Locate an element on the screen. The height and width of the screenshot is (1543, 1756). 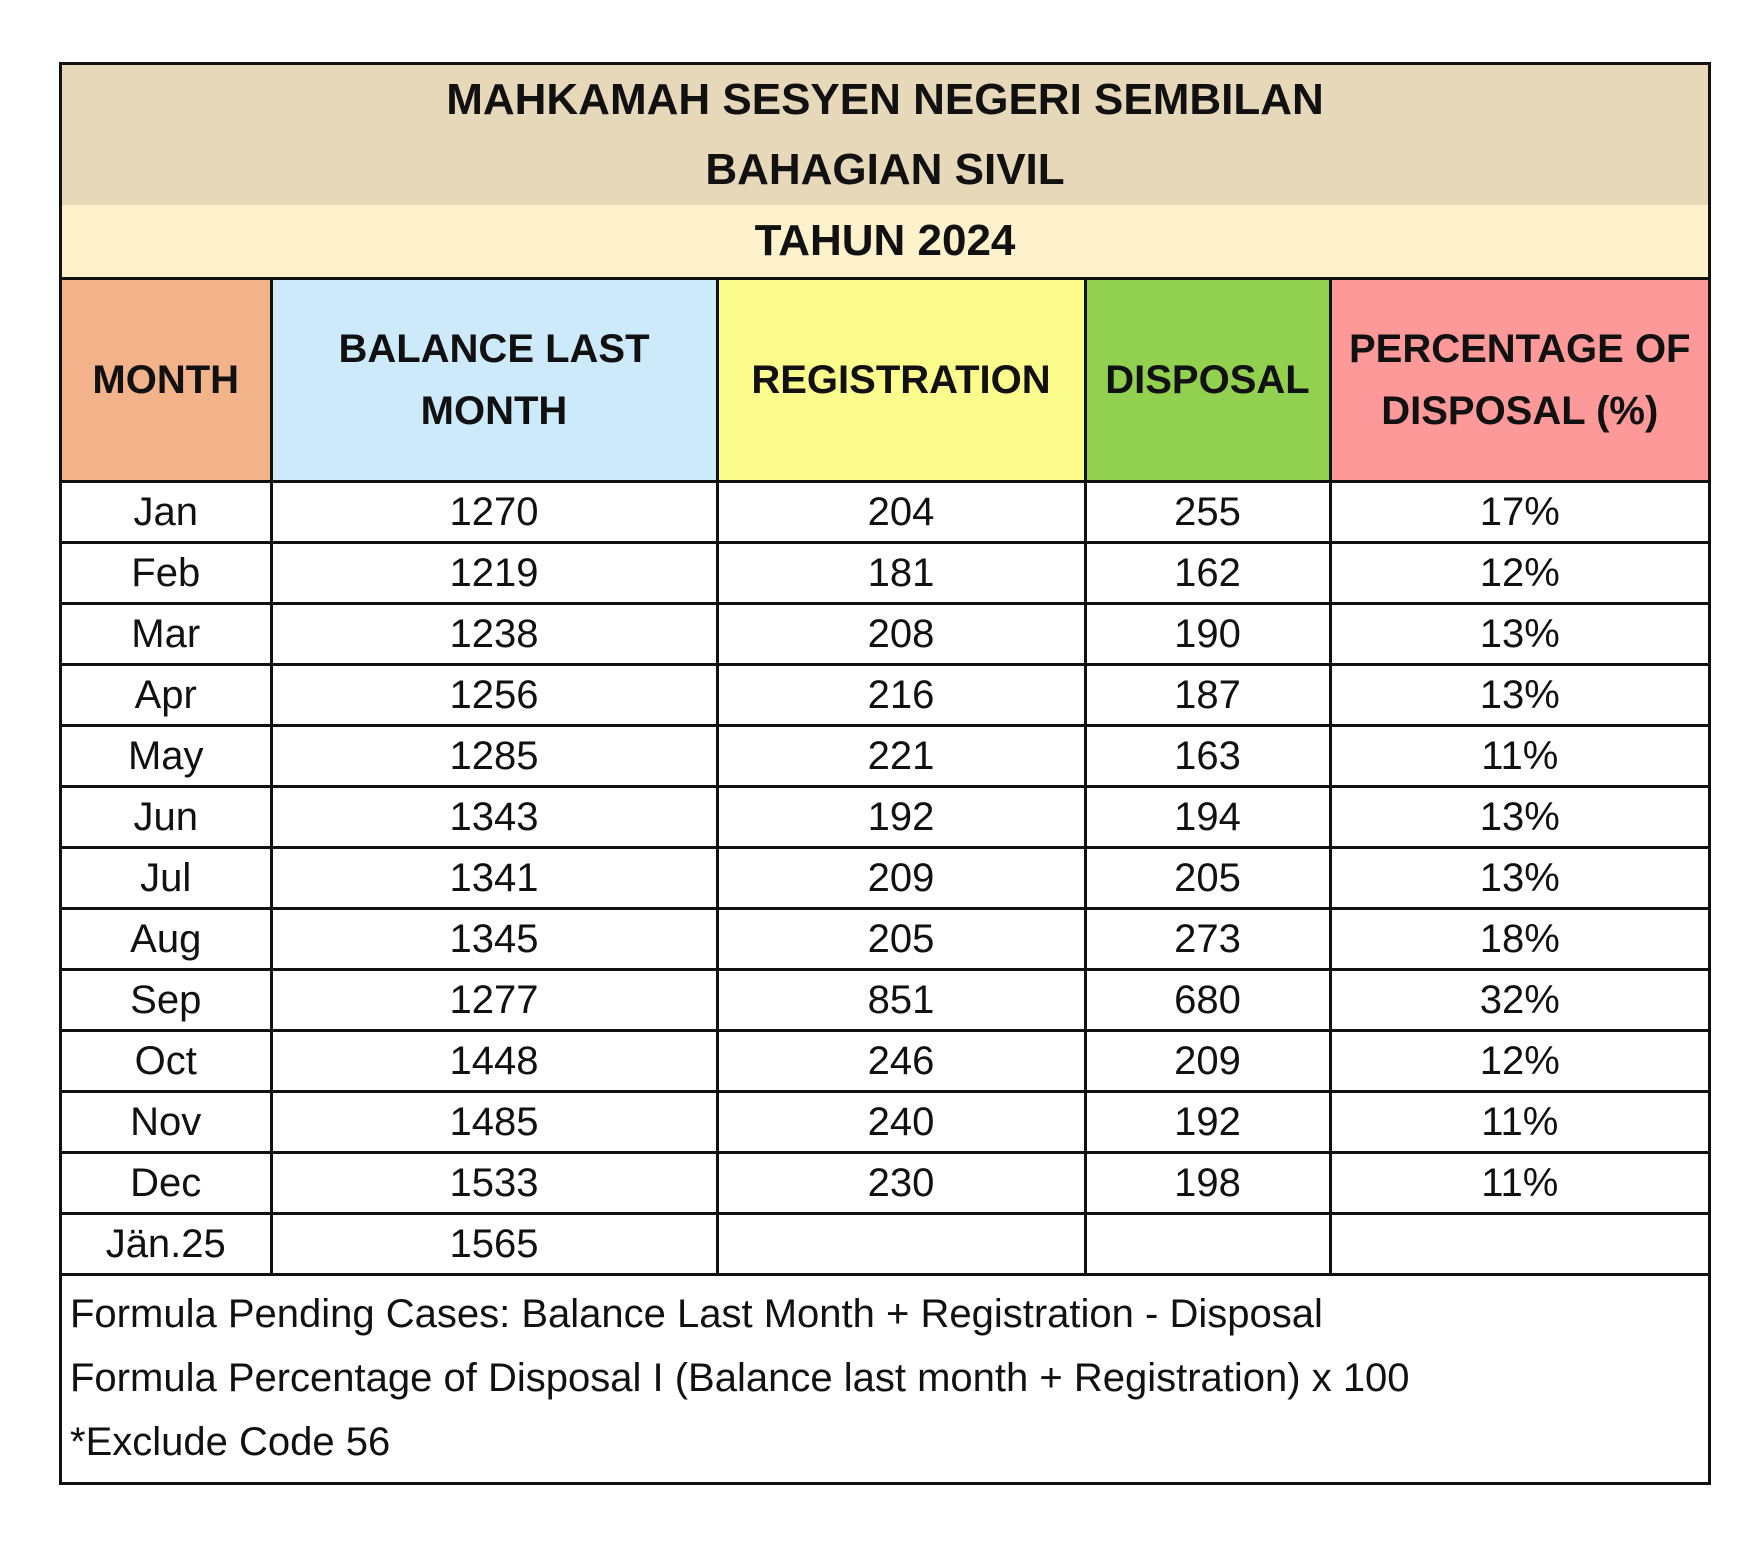
table-row: Jan 1270 204 255 17% is located at coordinates (885, 512).